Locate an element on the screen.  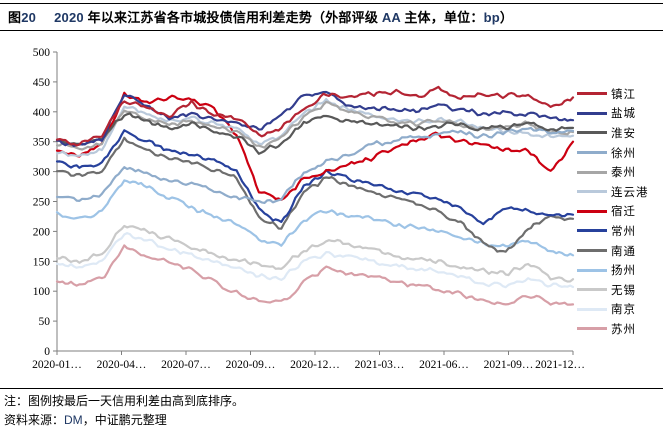
series-line-淮安 is located at coordinates (315, 133).